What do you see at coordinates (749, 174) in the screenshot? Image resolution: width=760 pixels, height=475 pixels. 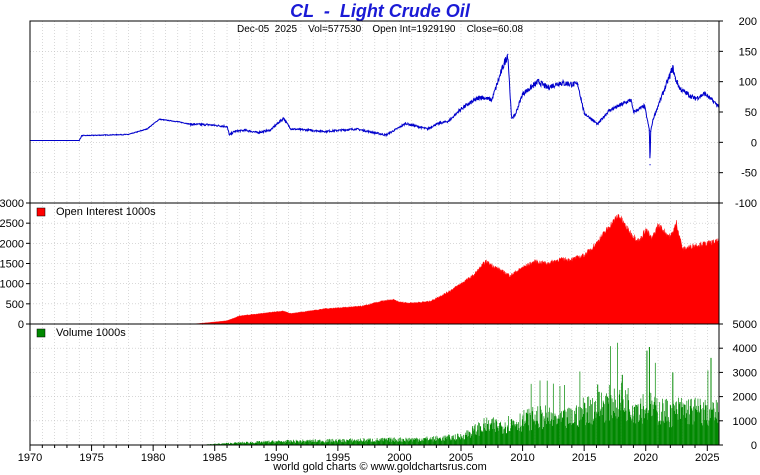 I see `y-tick-label: -50` at bounding box center [749, 174].